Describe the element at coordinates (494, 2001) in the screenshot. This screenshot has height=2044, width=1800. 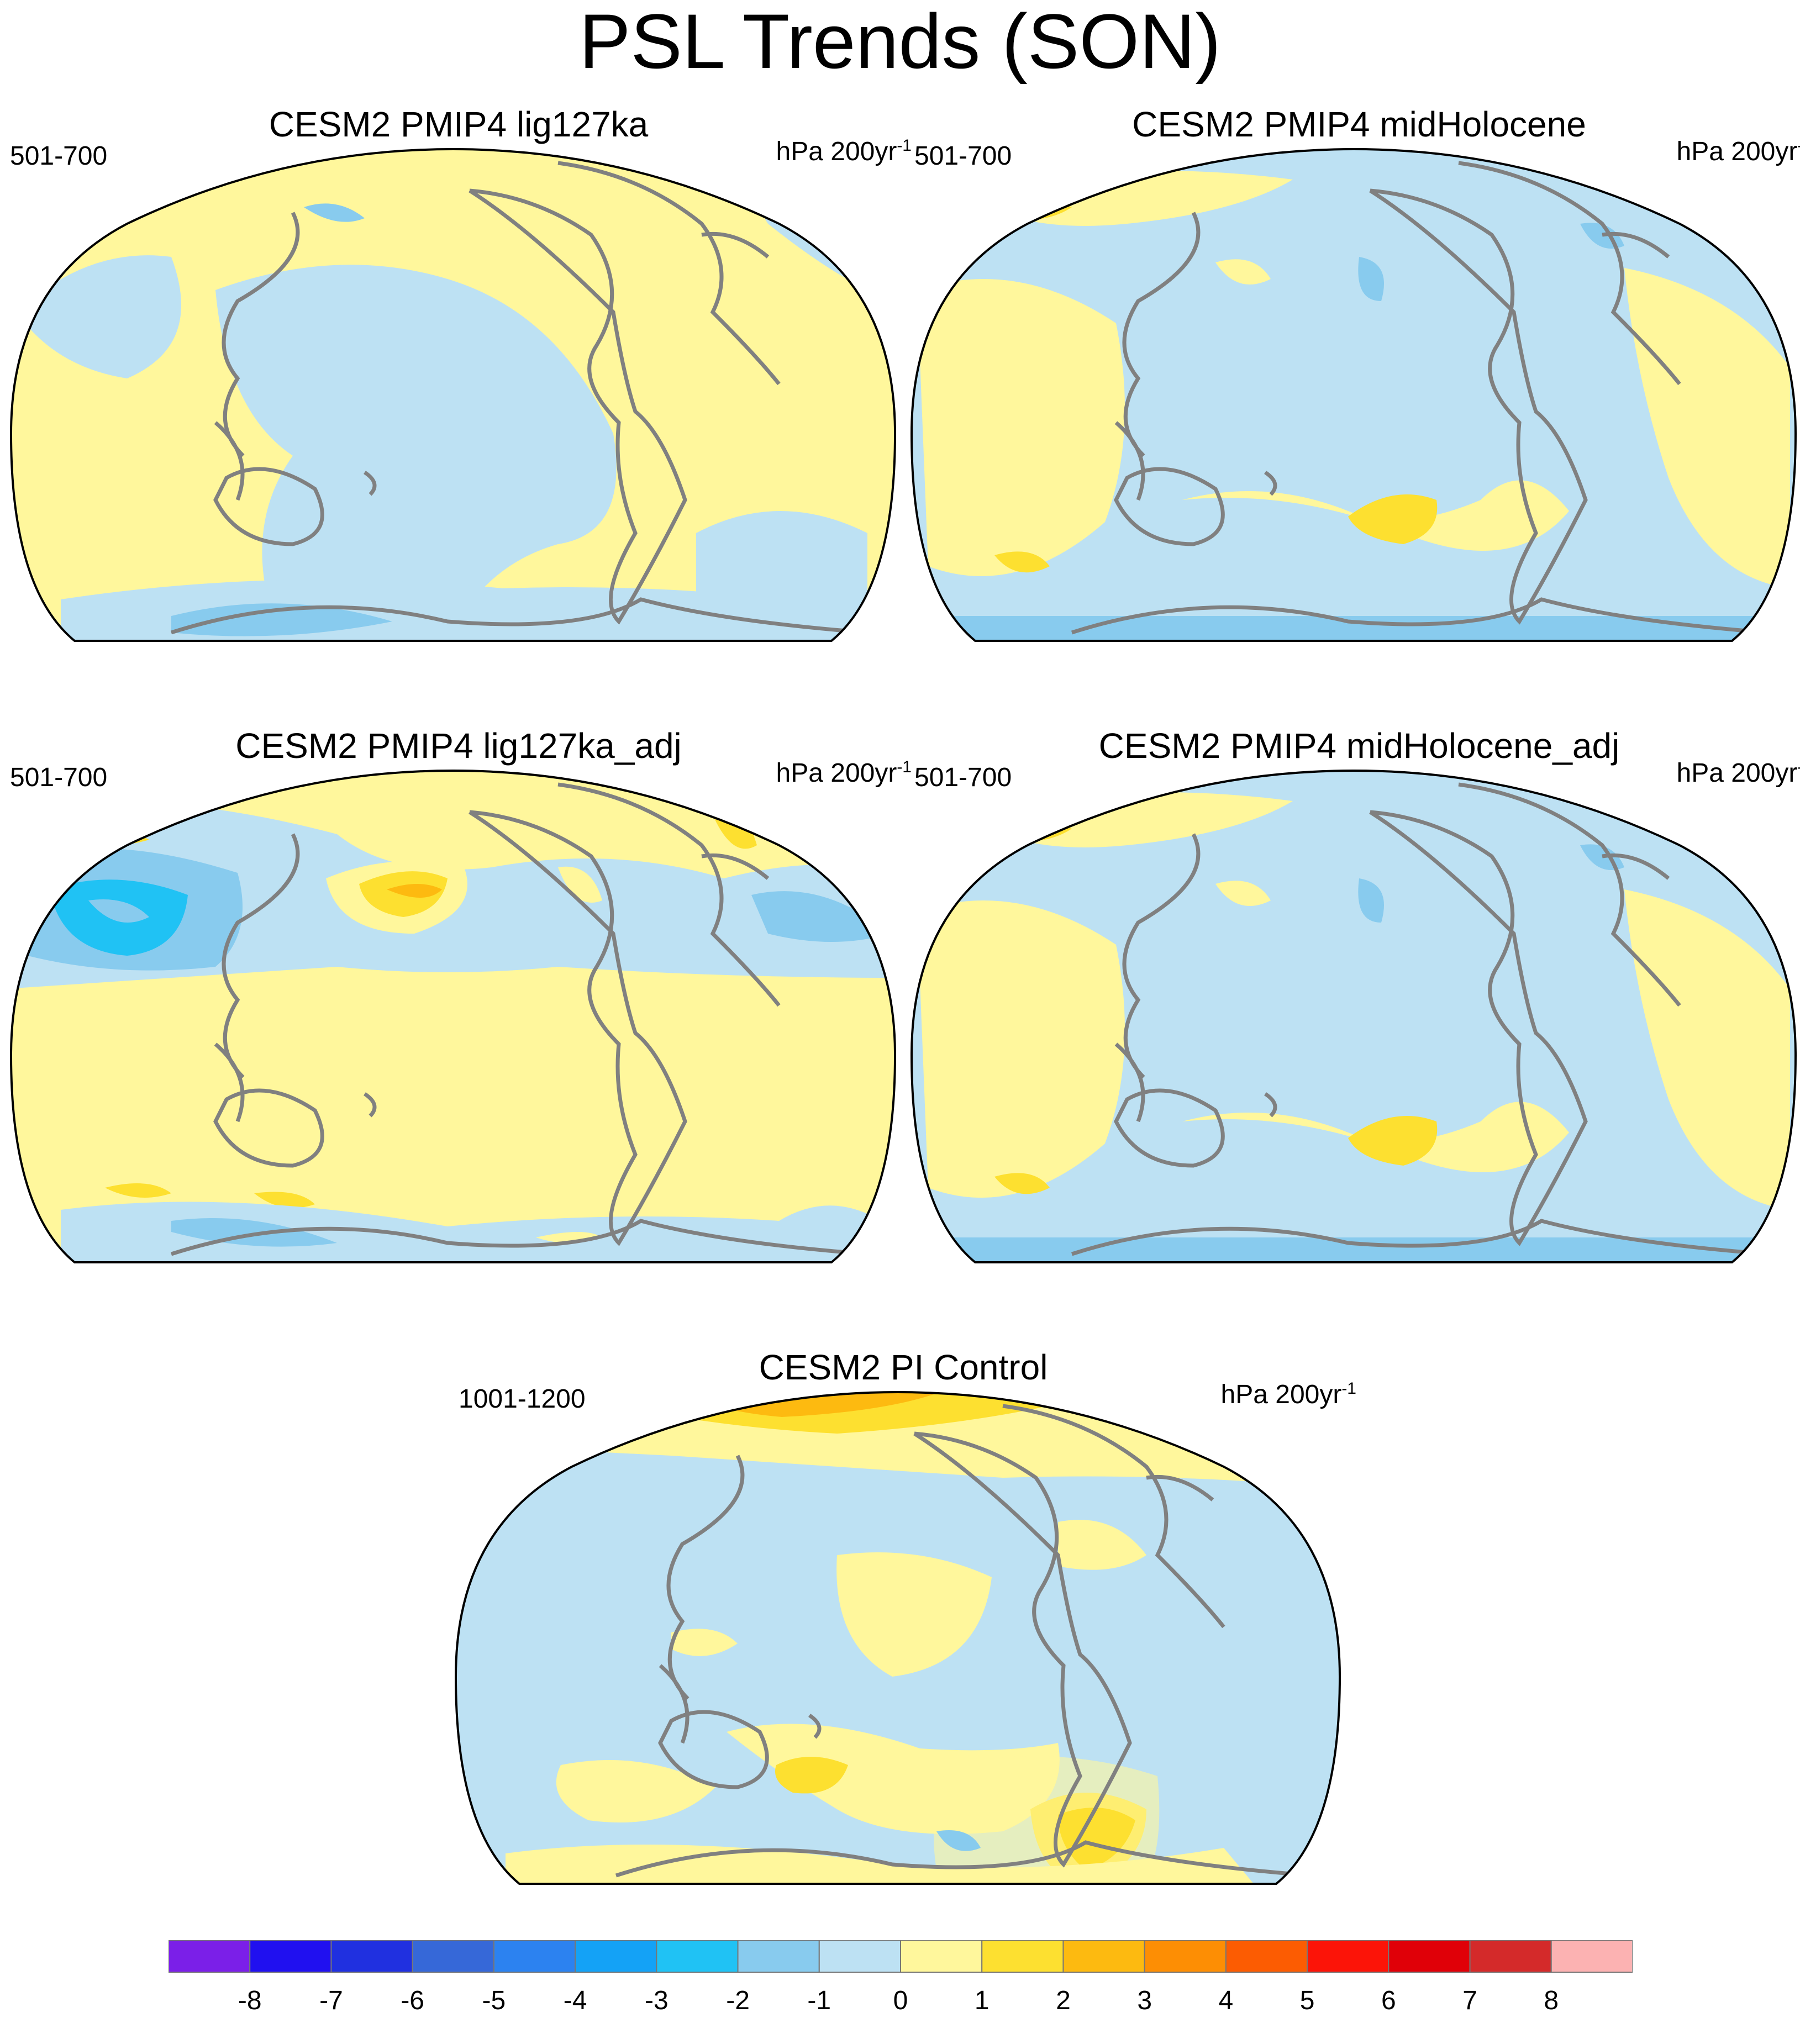
I see `colorbar-tick-label: -5` at that location.